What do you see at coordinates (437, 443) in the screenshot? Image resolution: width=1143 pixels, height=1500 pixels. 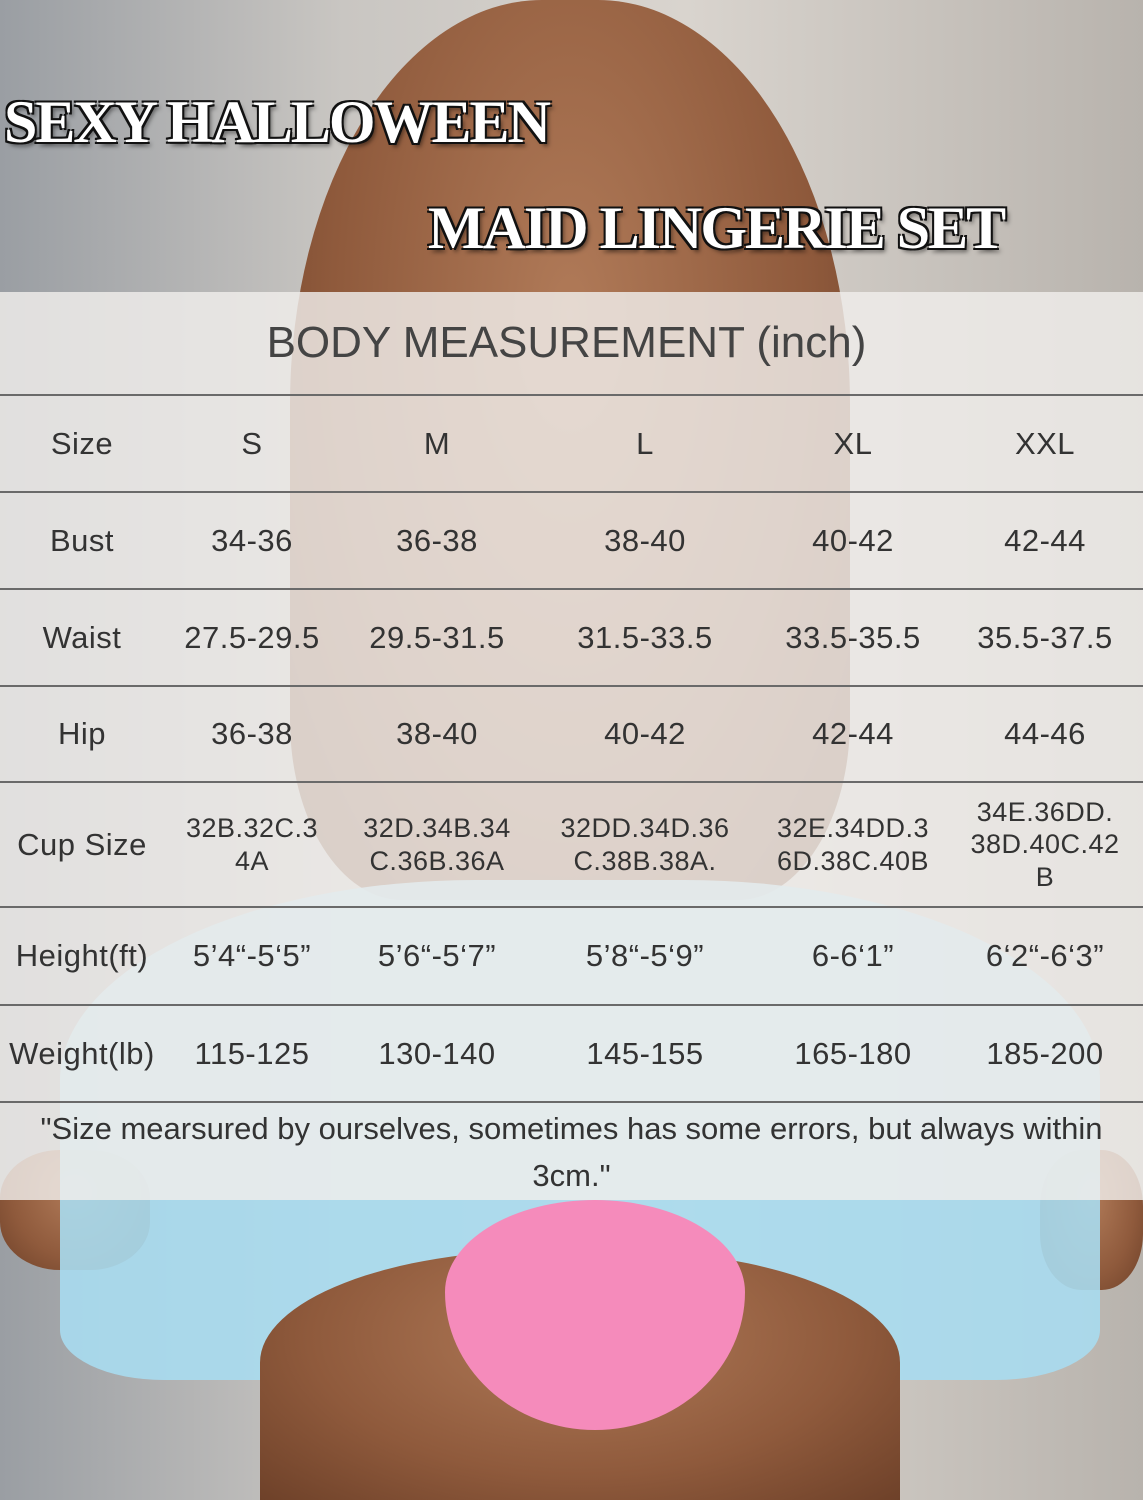 I see `column-header: M` at bounding box center [437, 443].